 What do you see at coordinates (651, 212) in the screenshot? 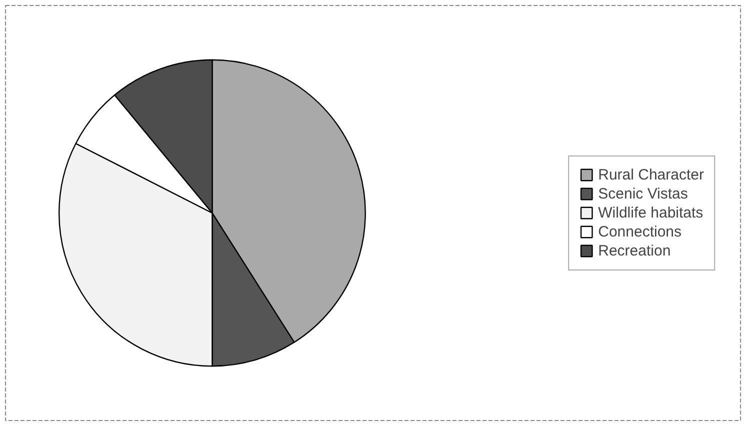
I see `legend-label: Wildlife habitats` at bounding box center [651, 212].